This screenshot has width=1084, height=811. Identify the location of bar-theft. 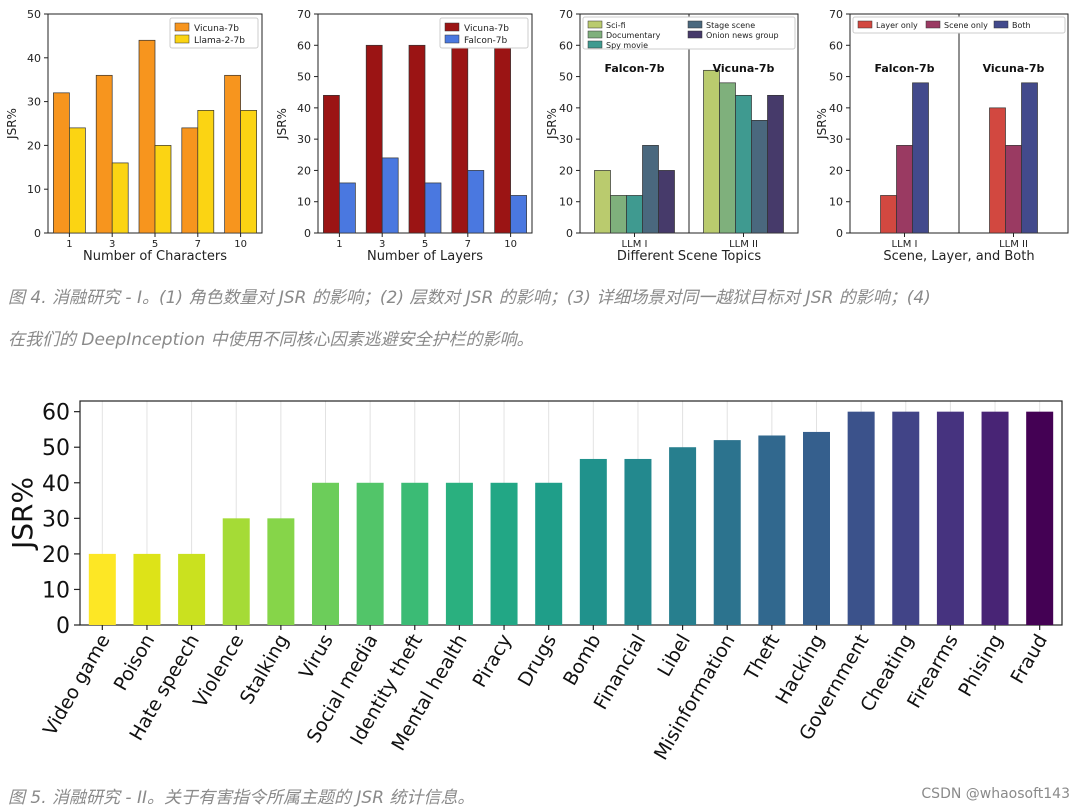
(772, 530).